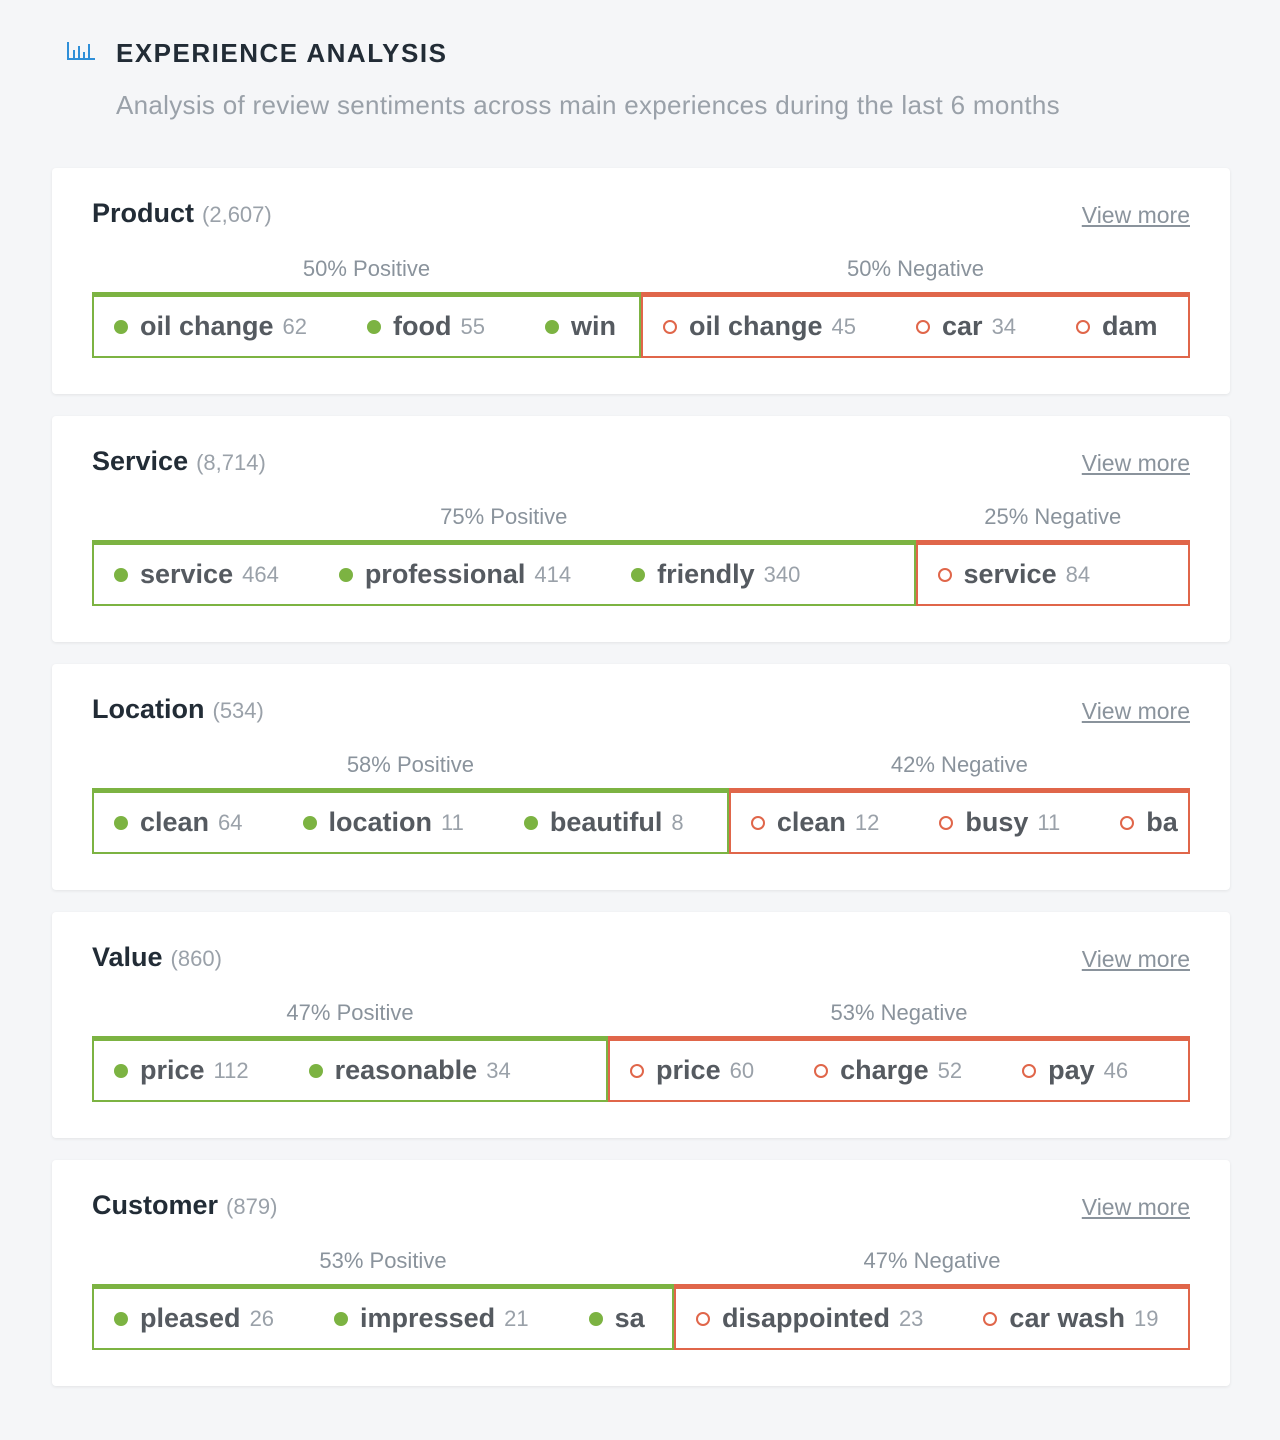 The width and height of the screenshot is (1280, 1440). What do you see at coordinates (932, 1260) in the screenshot?
I see `negative-share-label: 47% Negative` at bounding box center [932, 1260].